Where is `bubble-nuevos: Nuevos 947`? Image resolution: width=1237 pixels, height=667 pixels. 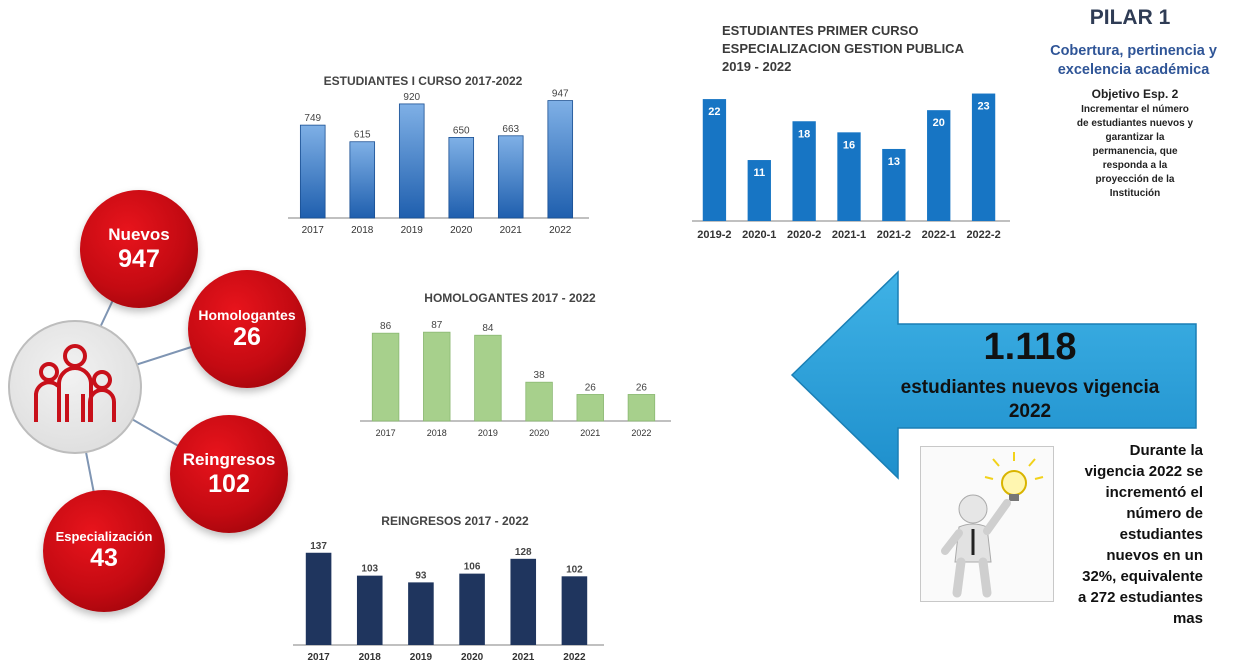
bubble-nuevos: Nuevos 947 is located at coordinates (139, 249).